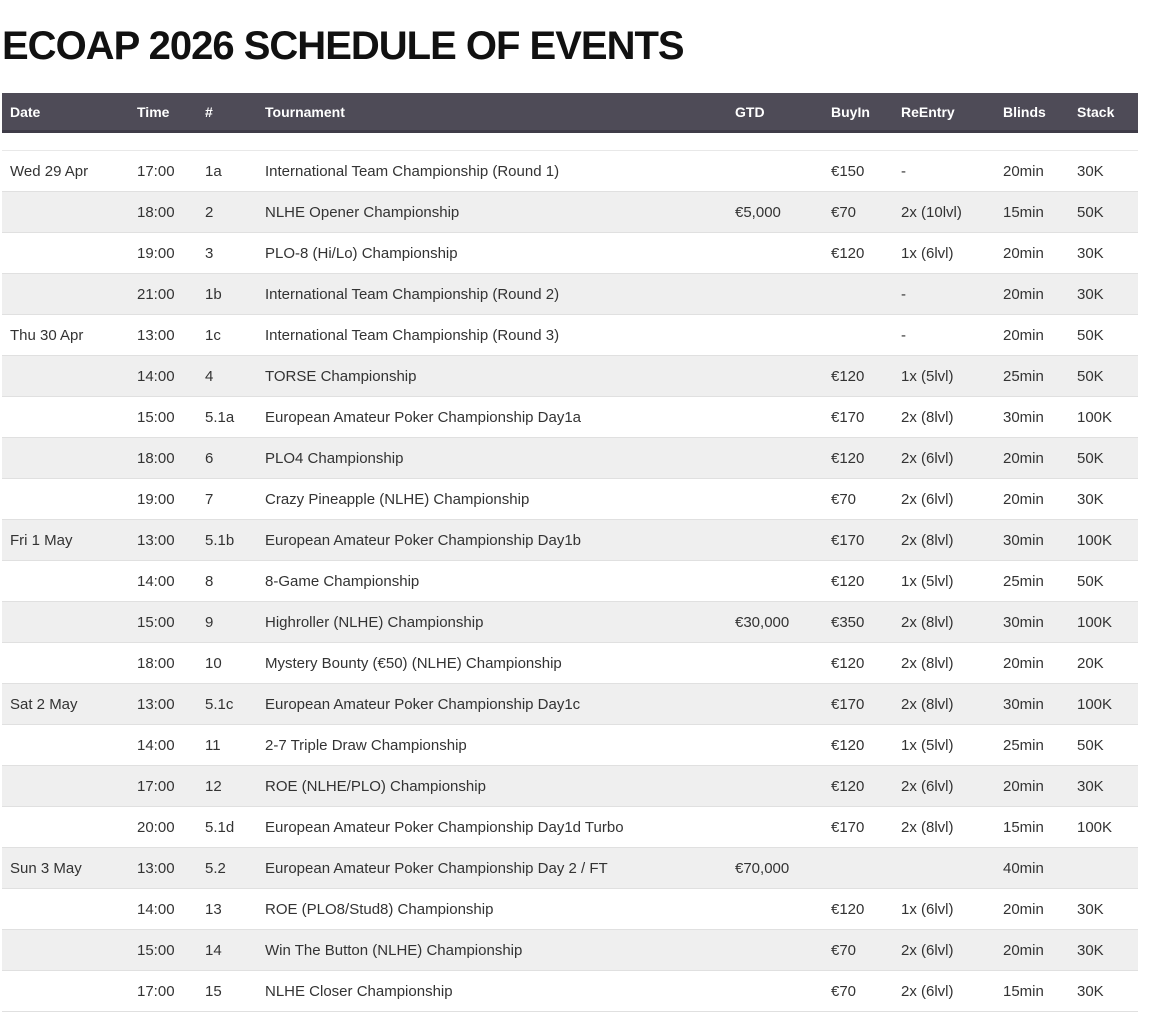  I want to click on cell-gtd: €5,000, so click(775, 212).